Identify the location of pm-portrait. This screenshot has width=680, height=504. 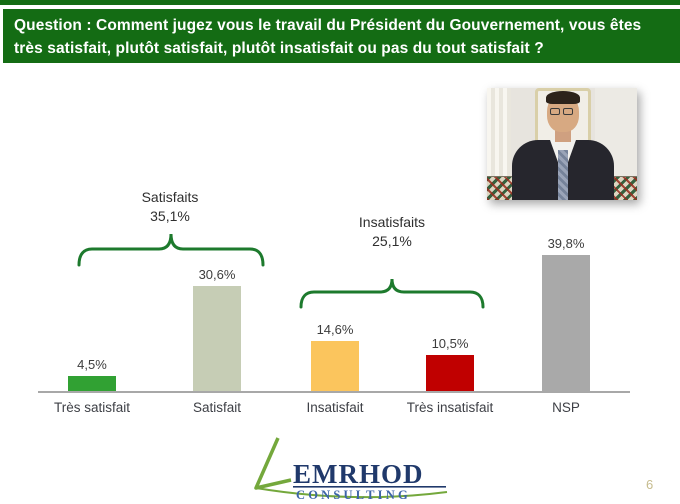
(562, 144).